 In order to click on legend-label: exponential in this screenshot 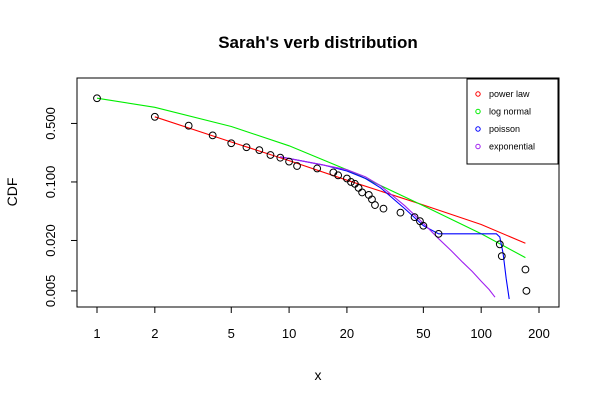, I will do `click(512, 147)`.